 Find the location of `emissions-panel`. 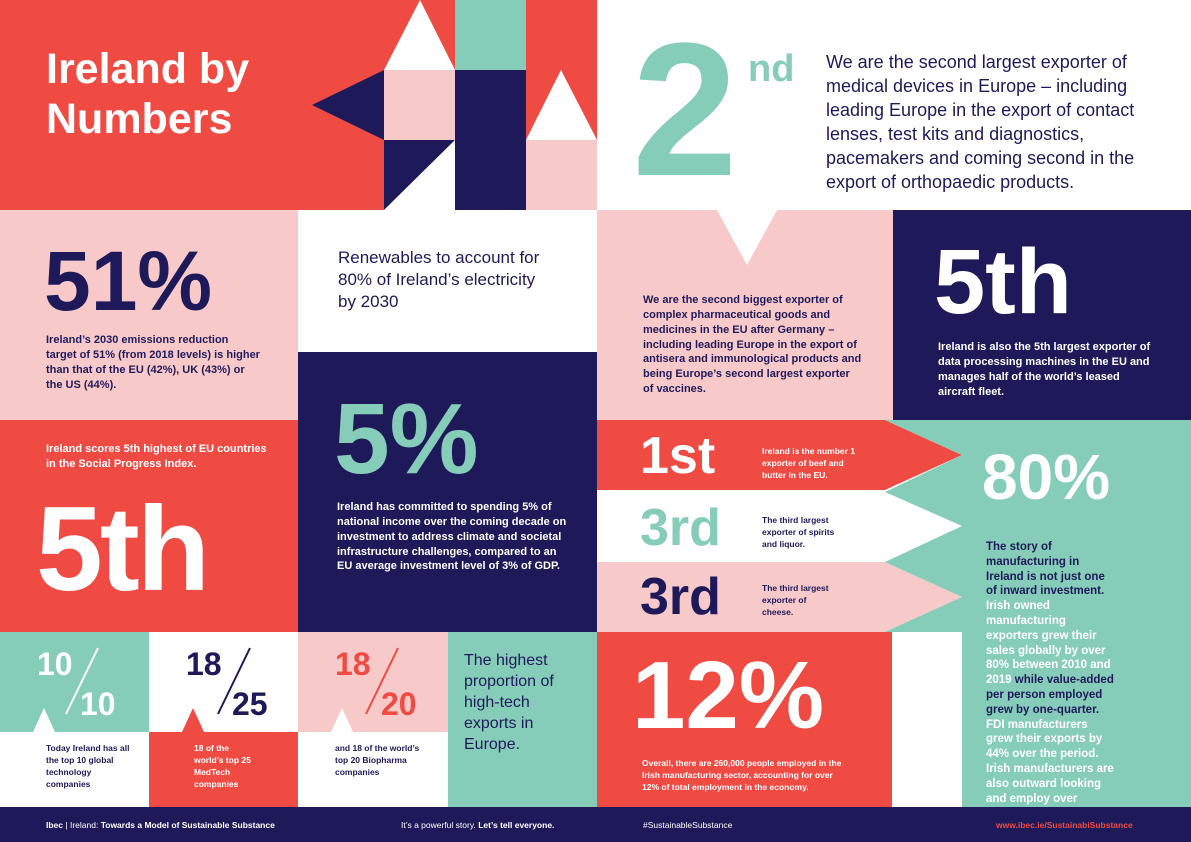

emissions-panel is located at coordinates (149, 315).